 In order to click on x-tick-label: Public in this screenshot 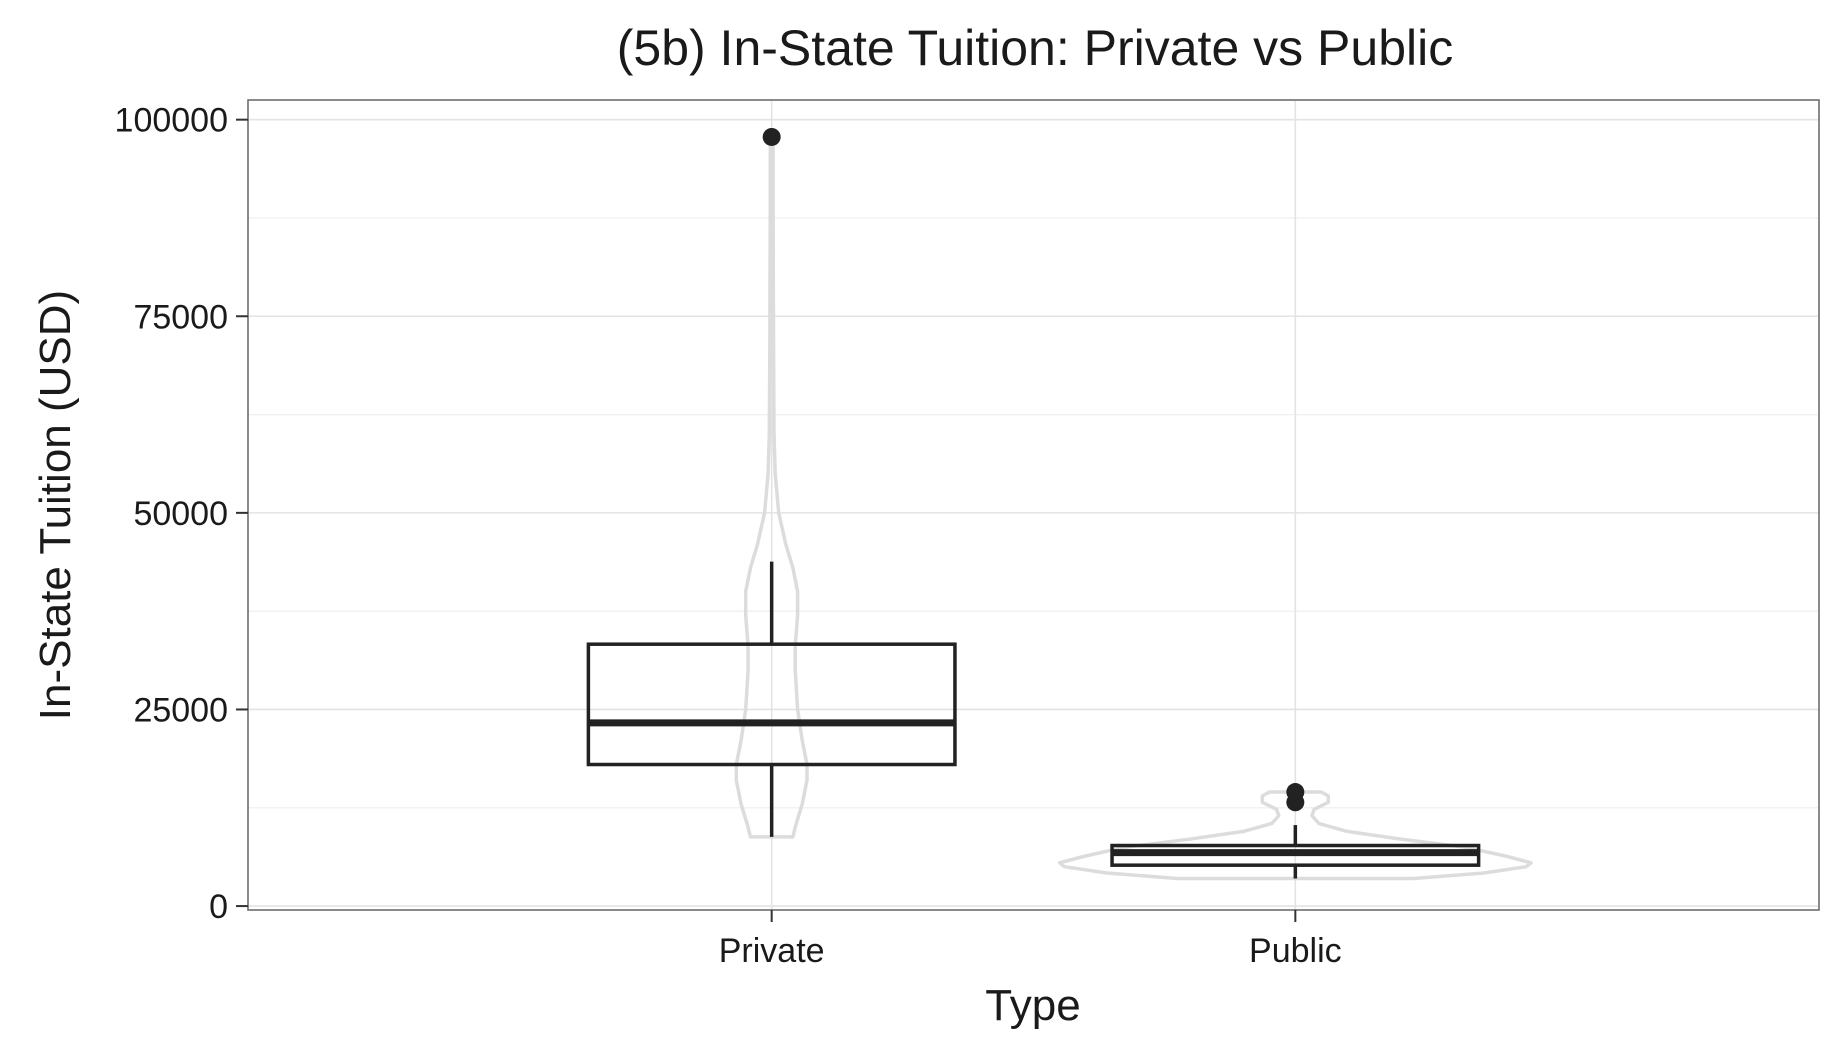, I will do `click(1295, 951)`.